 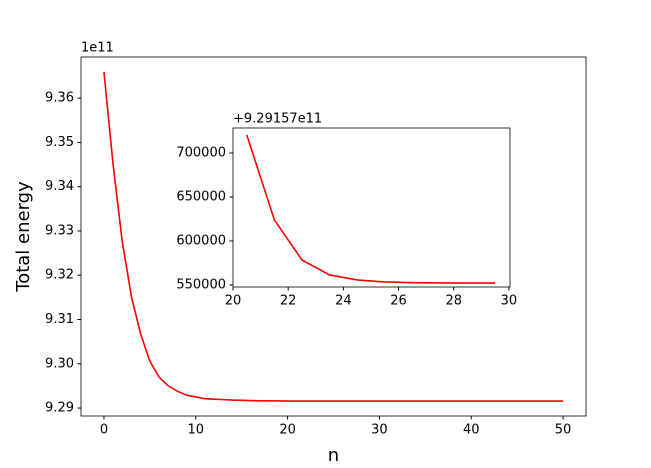 What do you see at coordinates (59, 319) in the screenshot?
I see `y-tick-label: 9.31` at bounding box center [59, 319].